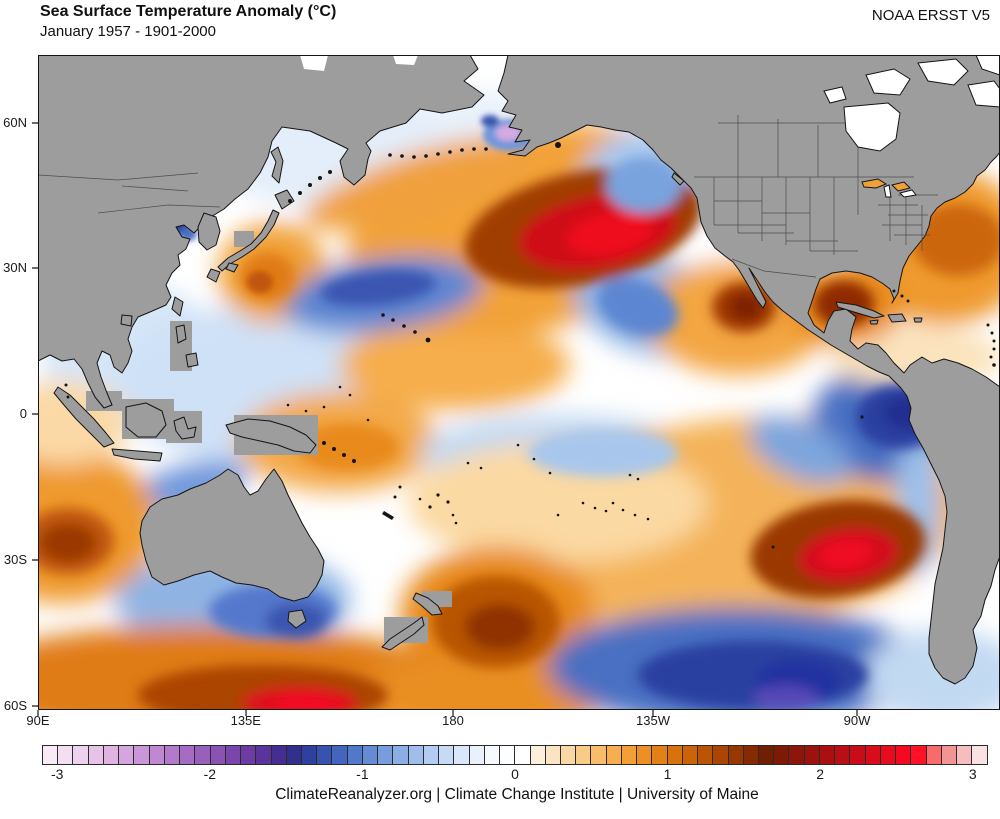 The height and width of the screenshot is (819, 1000). I want to click on colorbar-tick-label: 1, so click(667, 774).